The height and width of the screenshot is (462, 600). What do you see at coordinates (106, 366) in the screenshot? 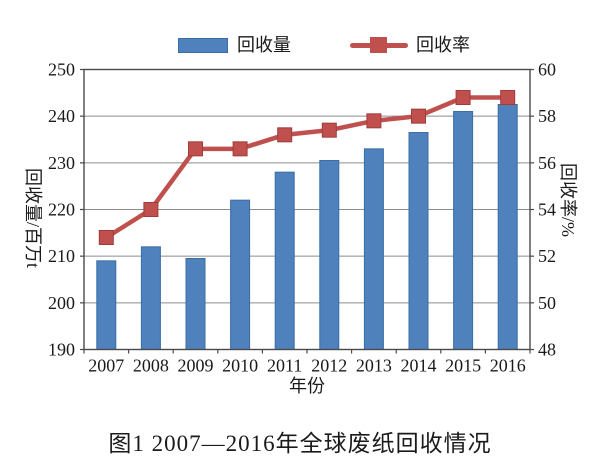
I see `x-axis-tick-label: 2007` at bounding box center [106, 366].